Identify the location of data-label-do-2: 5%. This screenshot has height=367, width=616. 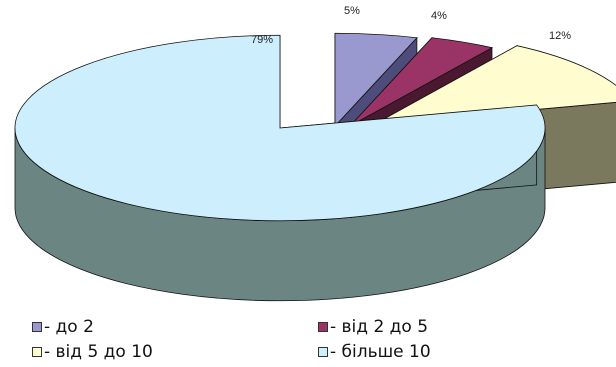
(352, 11).